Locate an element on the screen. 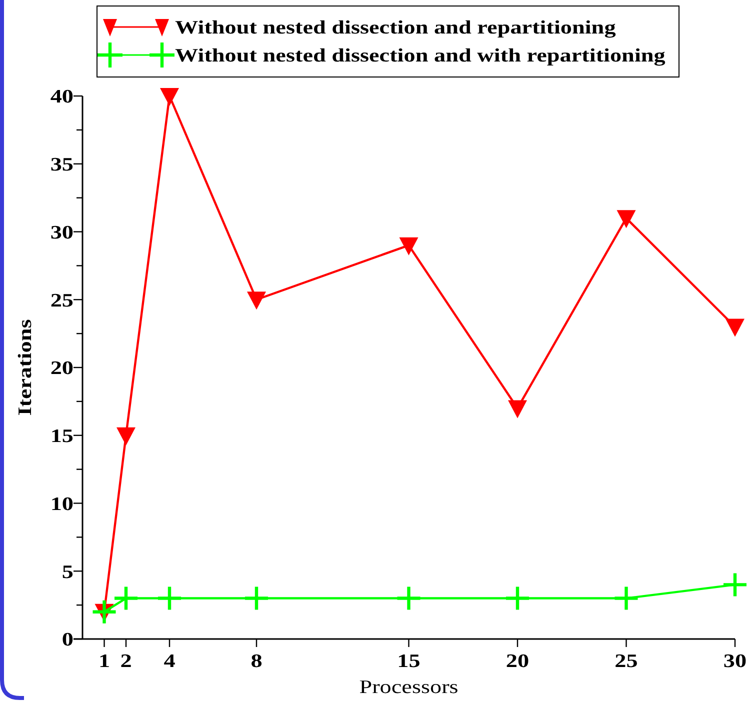 The image size is (748, 701). x-tick-label: 2 is located at coordinates (126, 661).